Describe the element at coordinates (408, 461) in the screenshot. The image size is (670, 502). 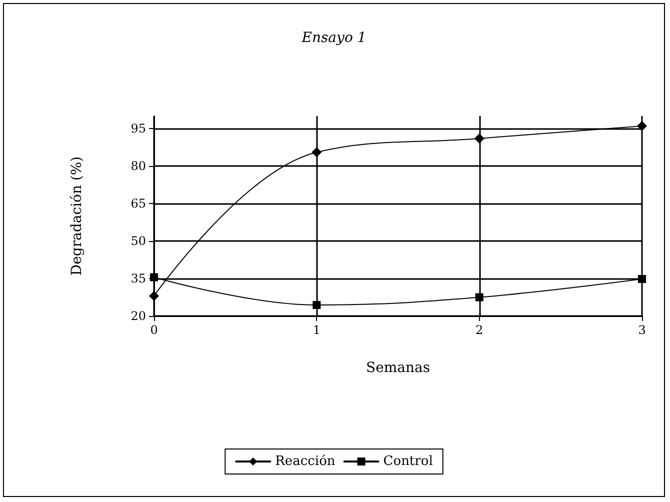
I see `legend-label: Control` at that location.